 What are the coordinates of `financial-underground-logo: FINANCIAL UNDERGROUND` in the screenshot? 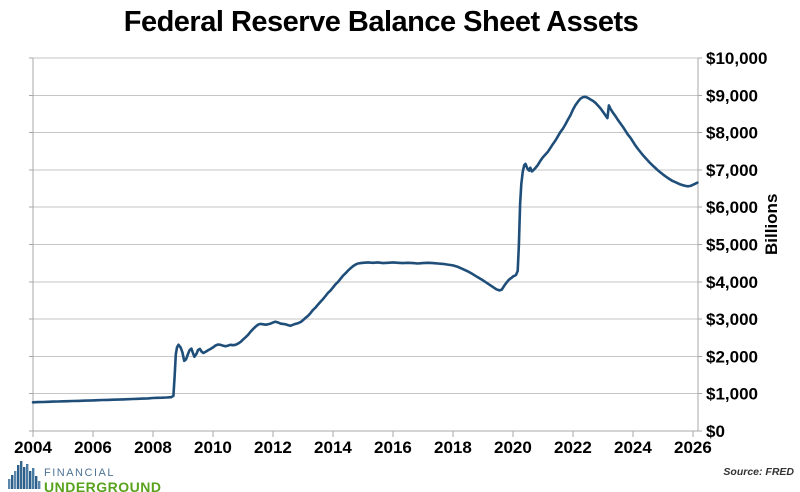 It's located at (85, 476).